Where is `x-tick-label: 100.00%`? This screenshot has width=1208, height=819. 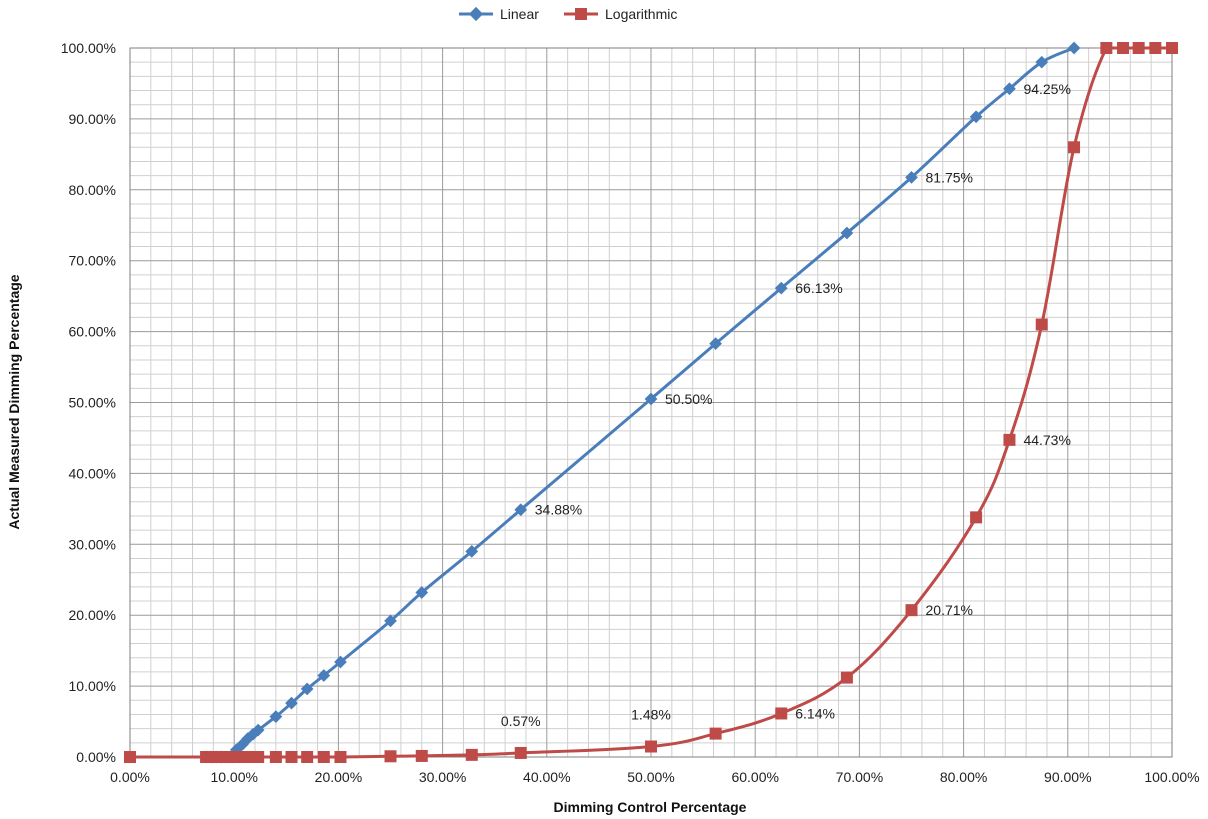 x-tick-label: 100.00% is located at coordinates (1171, 777).